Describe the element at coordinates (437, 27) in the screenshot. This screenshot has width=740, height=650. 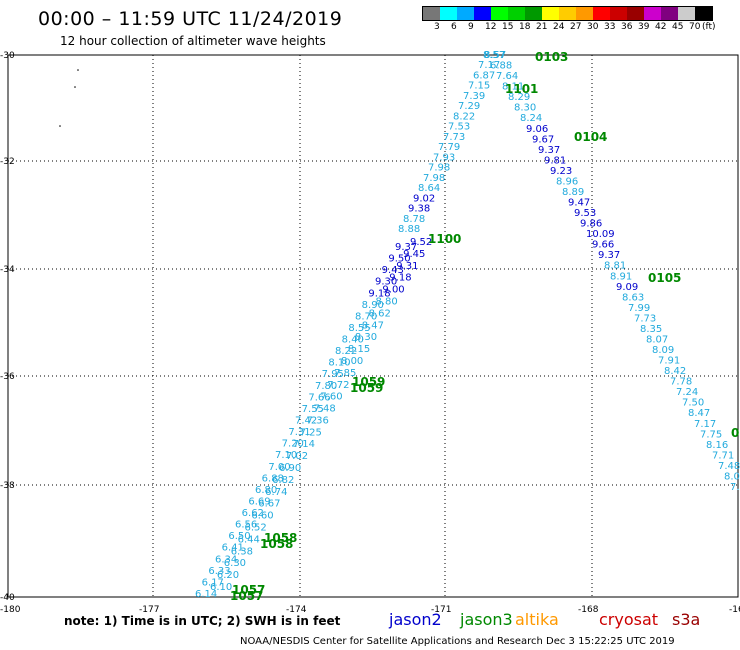
I see `legend-label: 3` at that location.